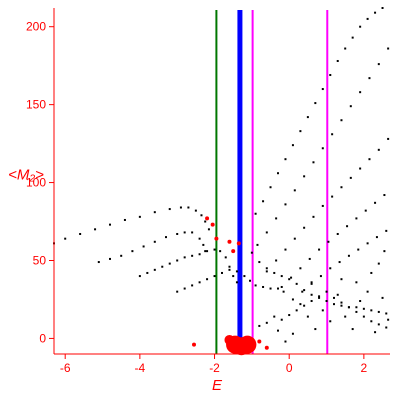  I want to click on y-tick-label-3: 150, so click(36, 105).